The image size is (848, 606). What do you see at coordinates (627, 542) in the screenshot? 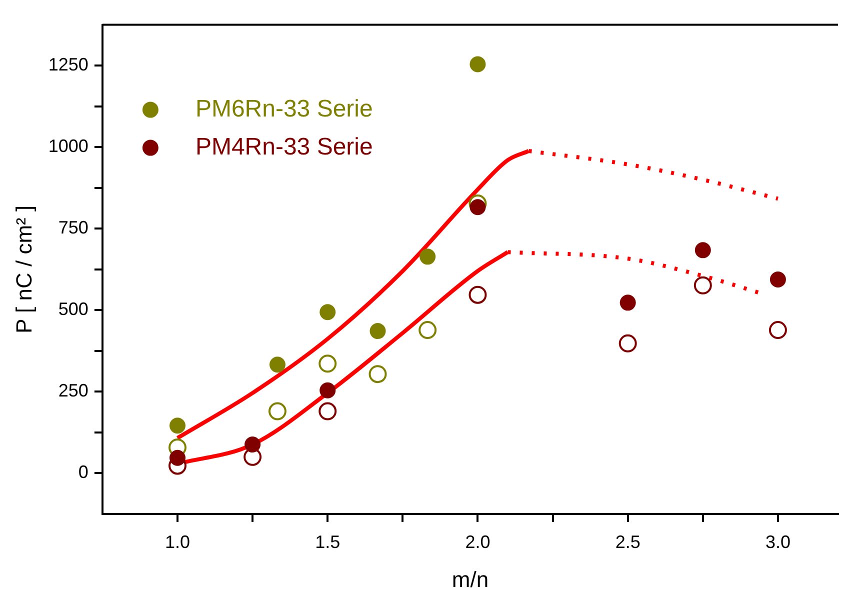
I see `x-tick-label: 2.5` at bounding box center [627, 542].